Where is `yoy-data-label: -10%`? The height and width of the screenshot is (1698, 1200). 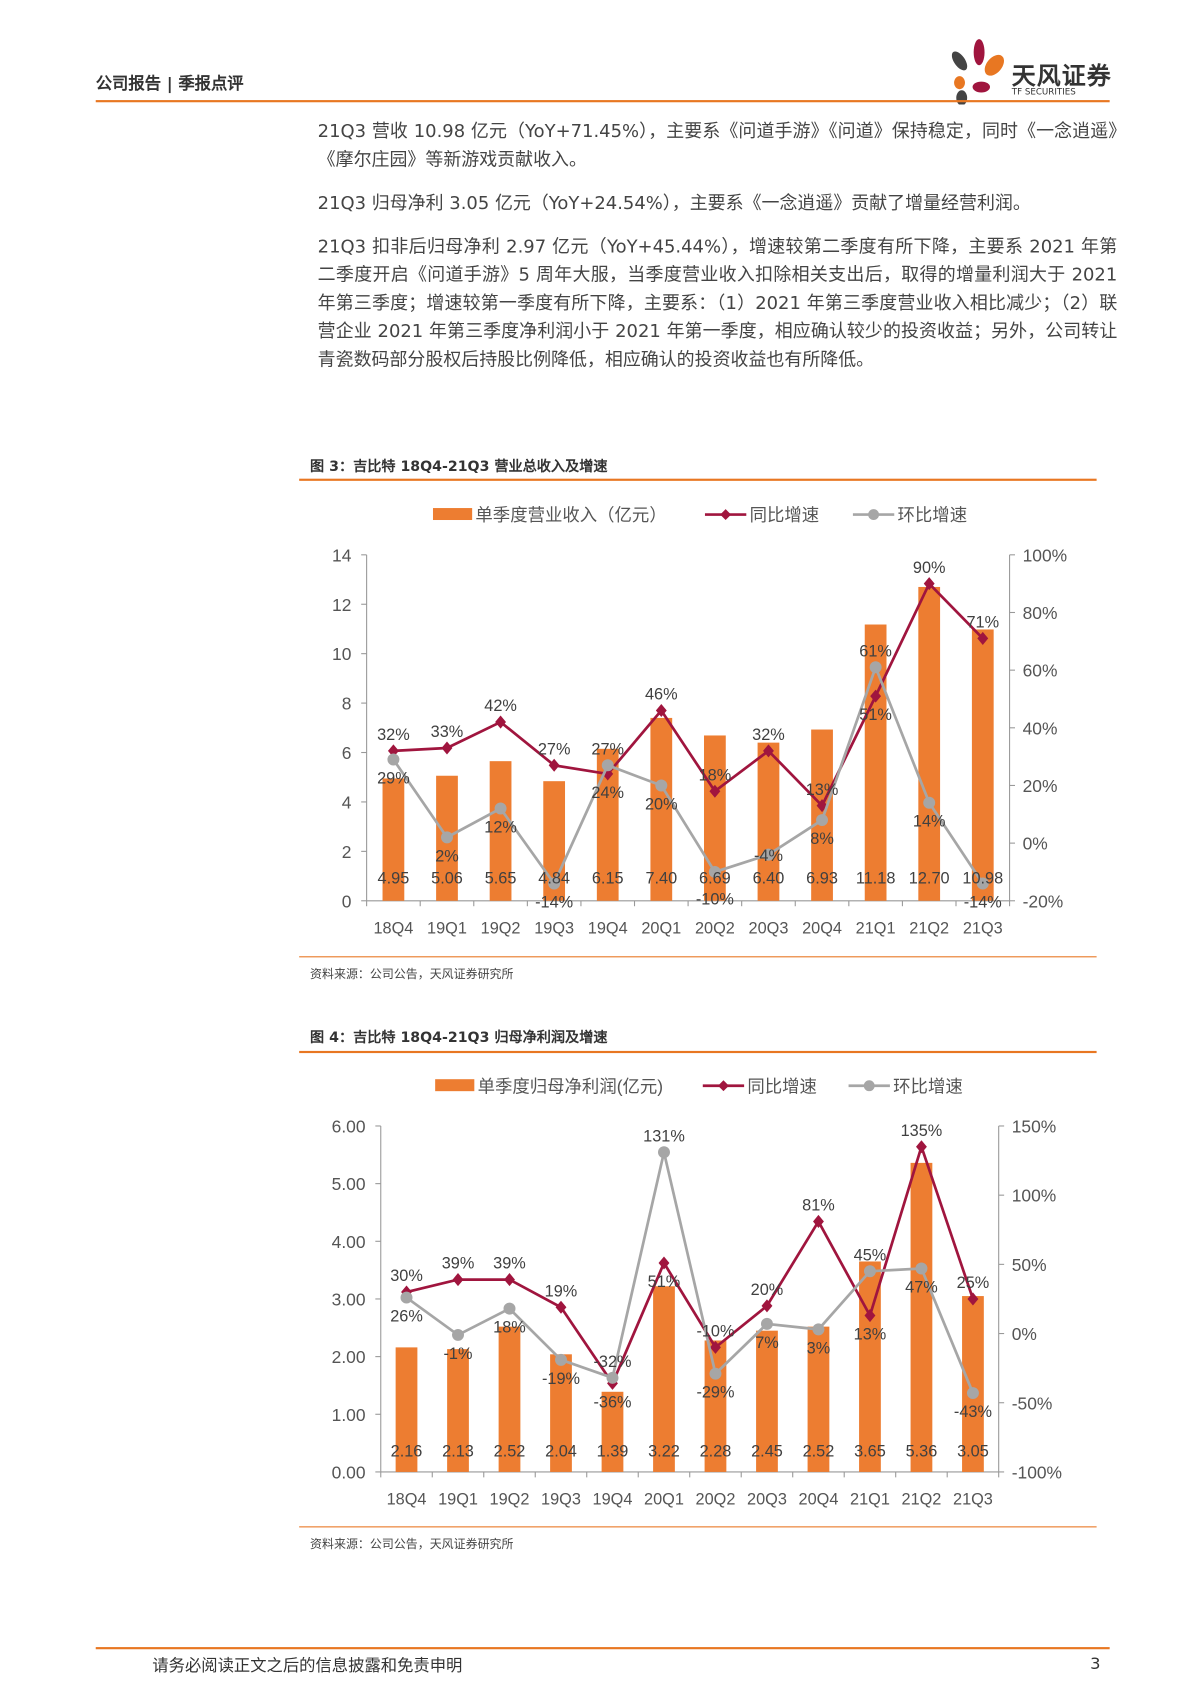
yoy-data-label: -10% is located at coordinates (715, 1332).